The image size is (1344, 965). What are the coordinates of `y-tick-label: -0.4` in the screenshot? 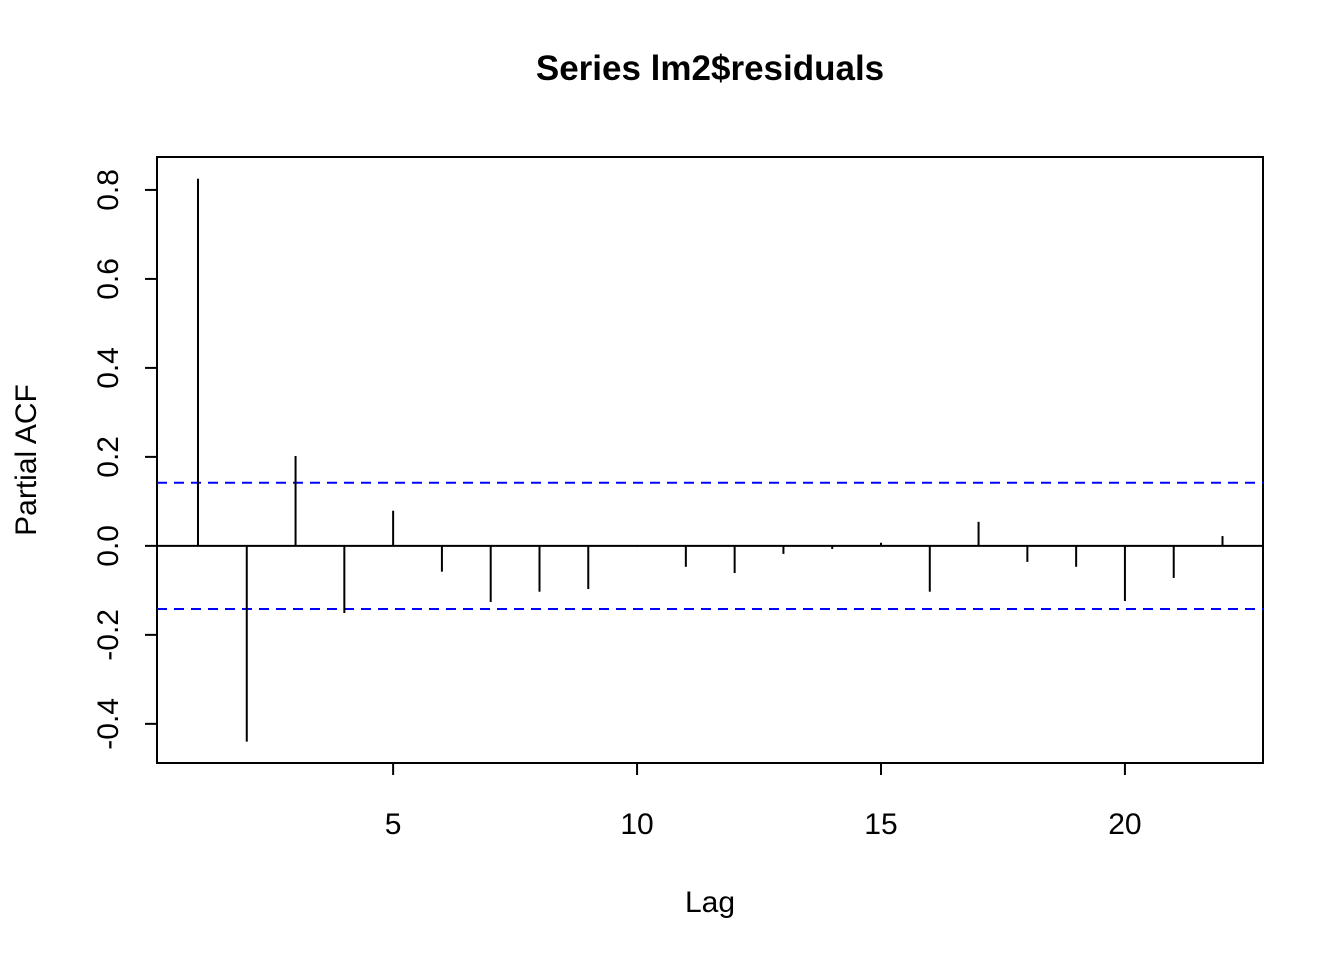 It's located at (108, 724).